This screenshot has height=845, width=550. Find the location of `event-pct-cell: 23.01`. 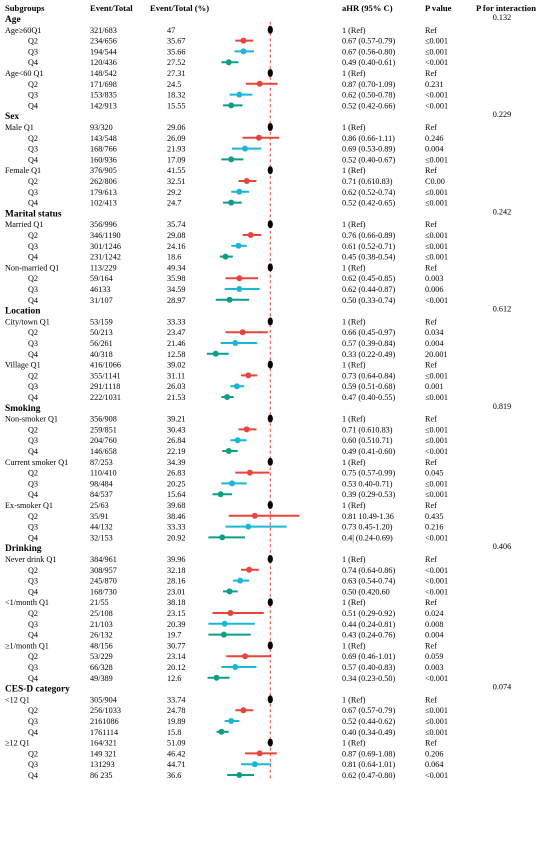

event-pct-cell: 23.01 is located at coordinates (176, 591).